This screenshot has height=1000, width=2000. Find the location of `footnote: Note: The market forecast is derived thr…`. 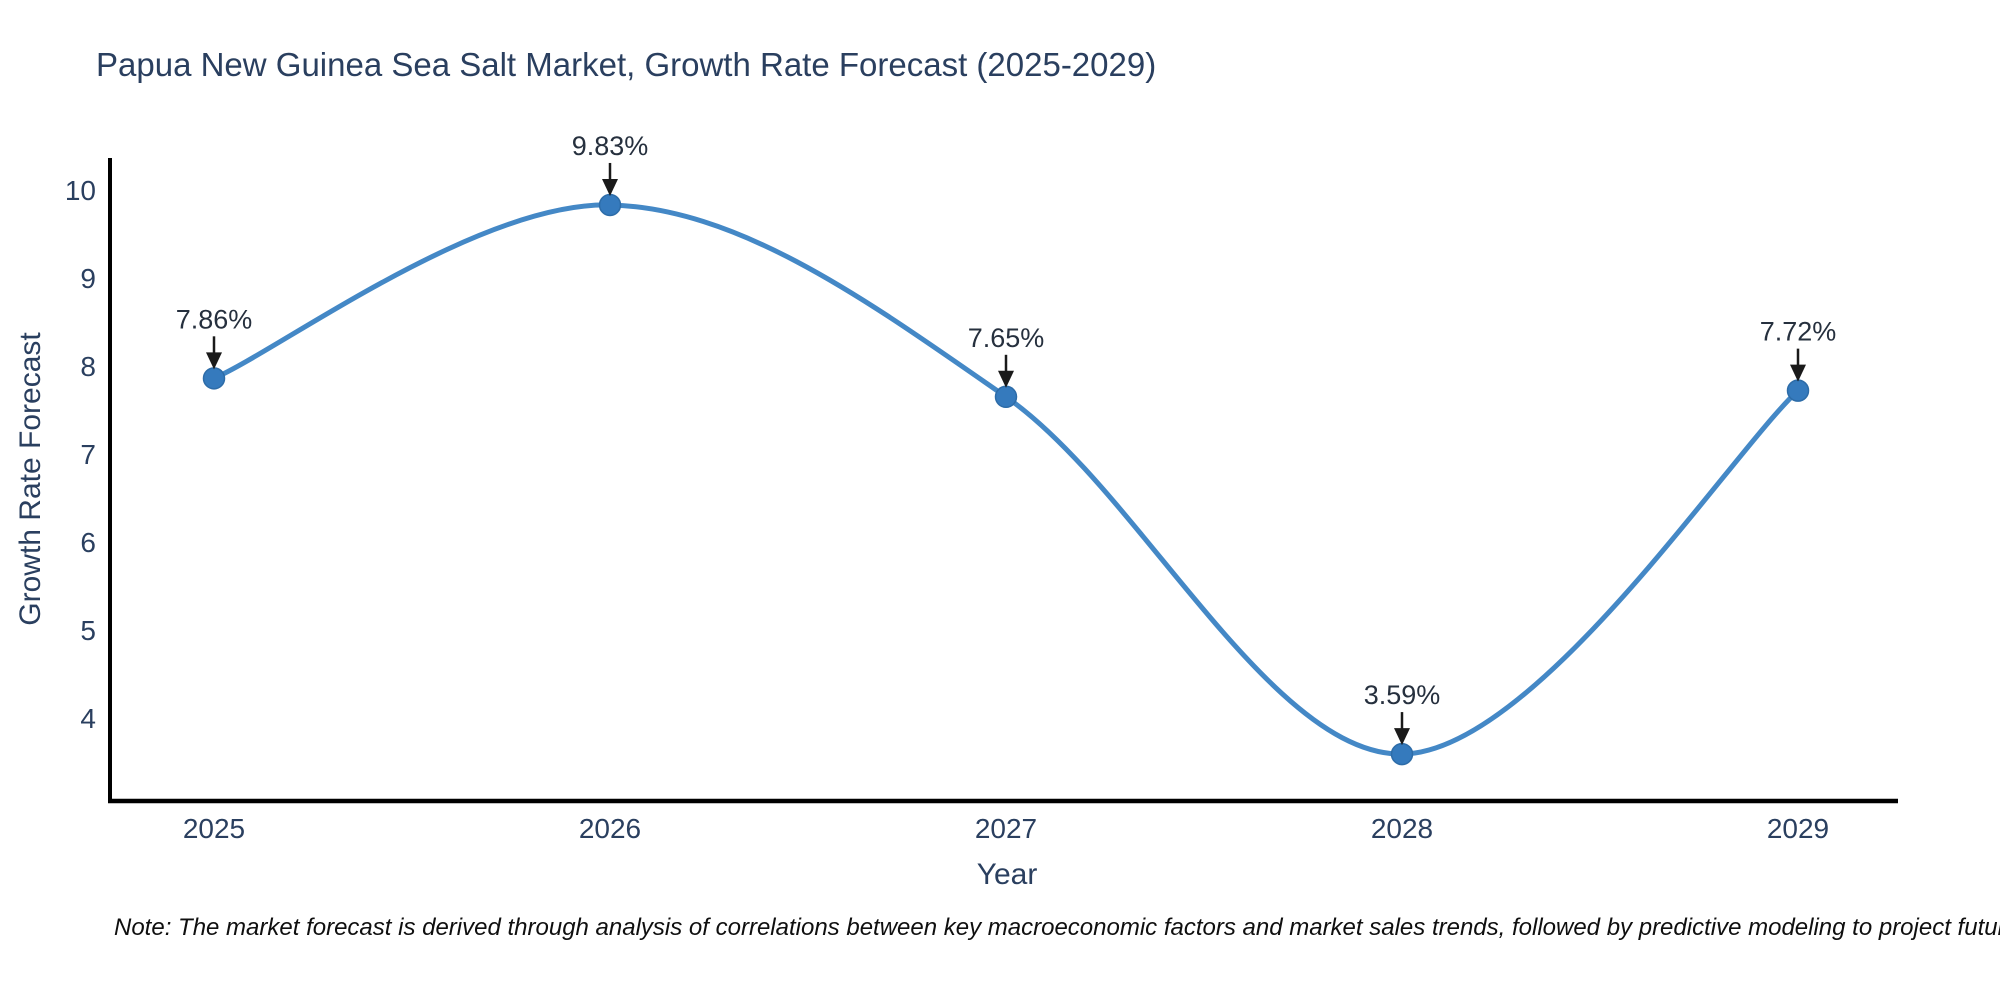

footnote: Note: The market forecast is derived thr… is located at coordinates (1057, 927).